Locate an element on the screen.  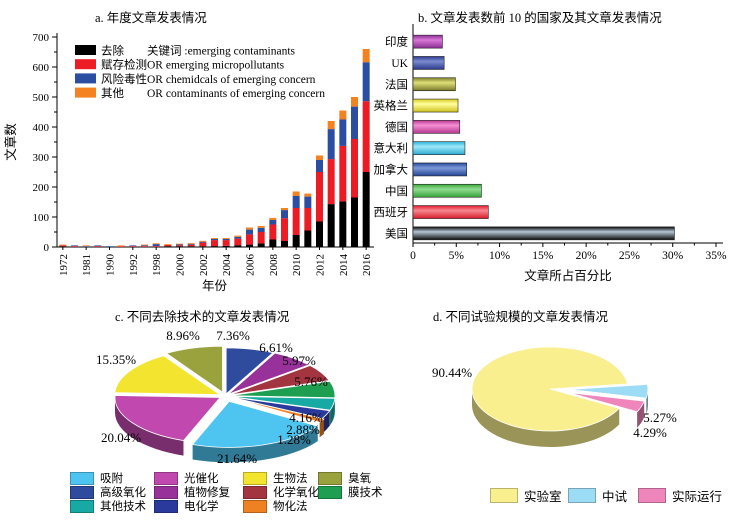
bar-印度 is located at coordinates (427, 41).